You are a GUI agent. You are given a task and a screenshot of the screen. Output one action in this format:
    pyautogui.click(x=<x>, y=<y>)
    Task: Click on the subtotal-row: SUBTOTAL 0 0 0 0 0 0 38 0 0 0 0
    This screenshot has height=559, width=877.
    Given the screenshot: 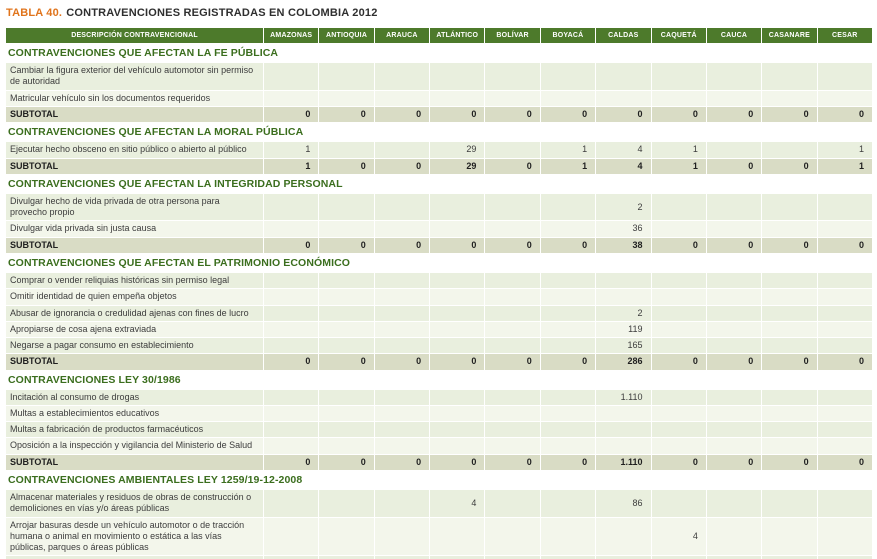 What is the action you would take?
    pyautogui.click(x=439, y=245)
    